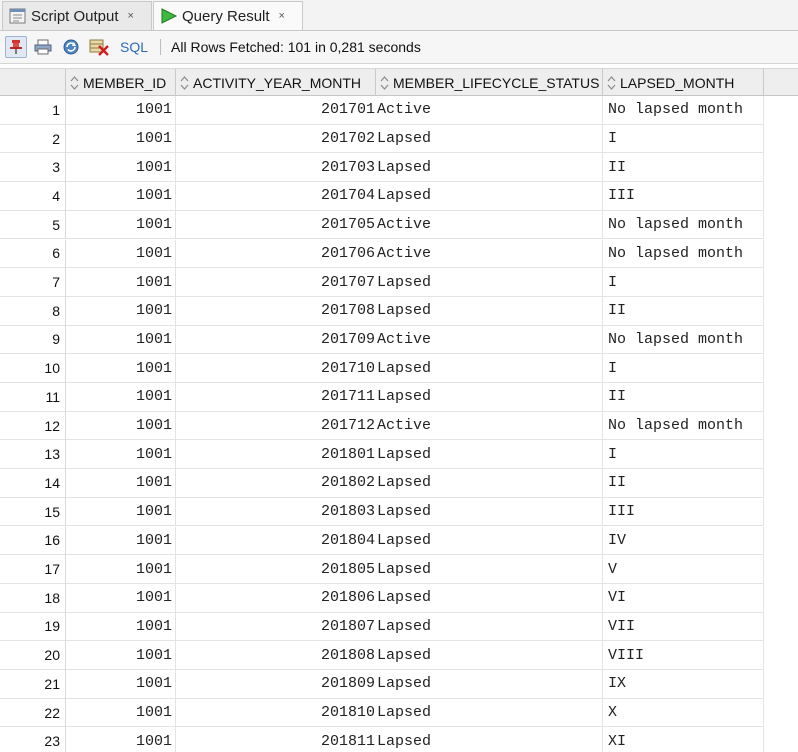  I want to click on activity-year-month-cell: 201706, so click(276, 254).